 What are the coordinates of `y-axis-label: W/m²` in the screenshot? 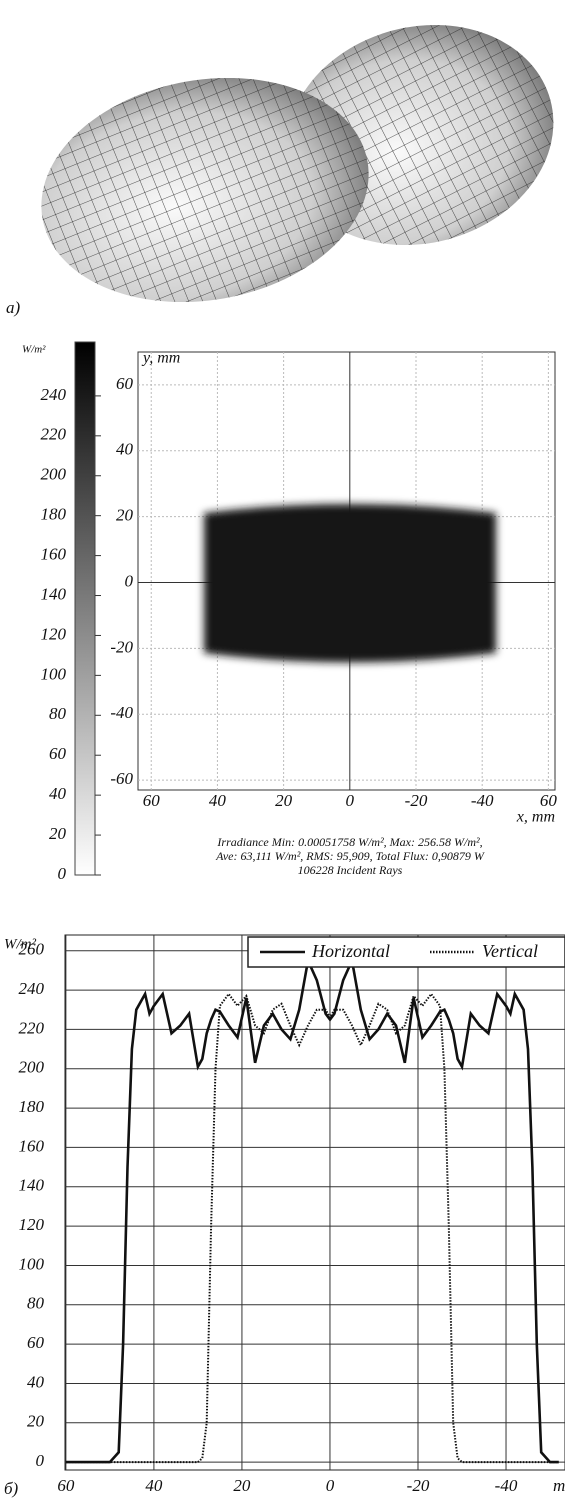 It's located at (20, 944).